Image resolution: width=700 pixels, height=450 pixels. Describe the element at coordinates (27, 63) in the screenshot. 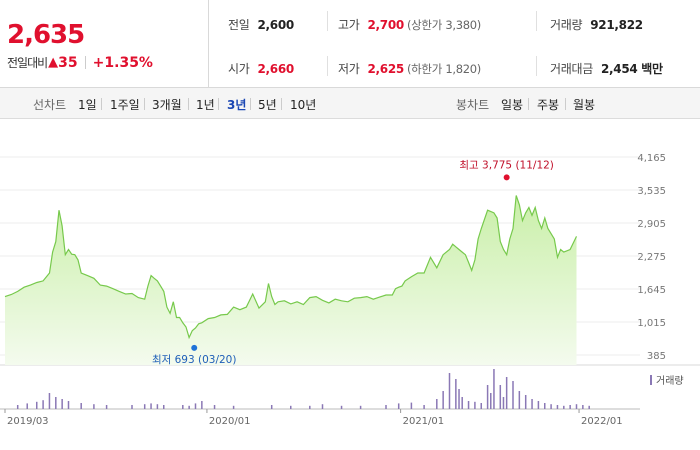

I see `change-label: 전일대비` at that location.